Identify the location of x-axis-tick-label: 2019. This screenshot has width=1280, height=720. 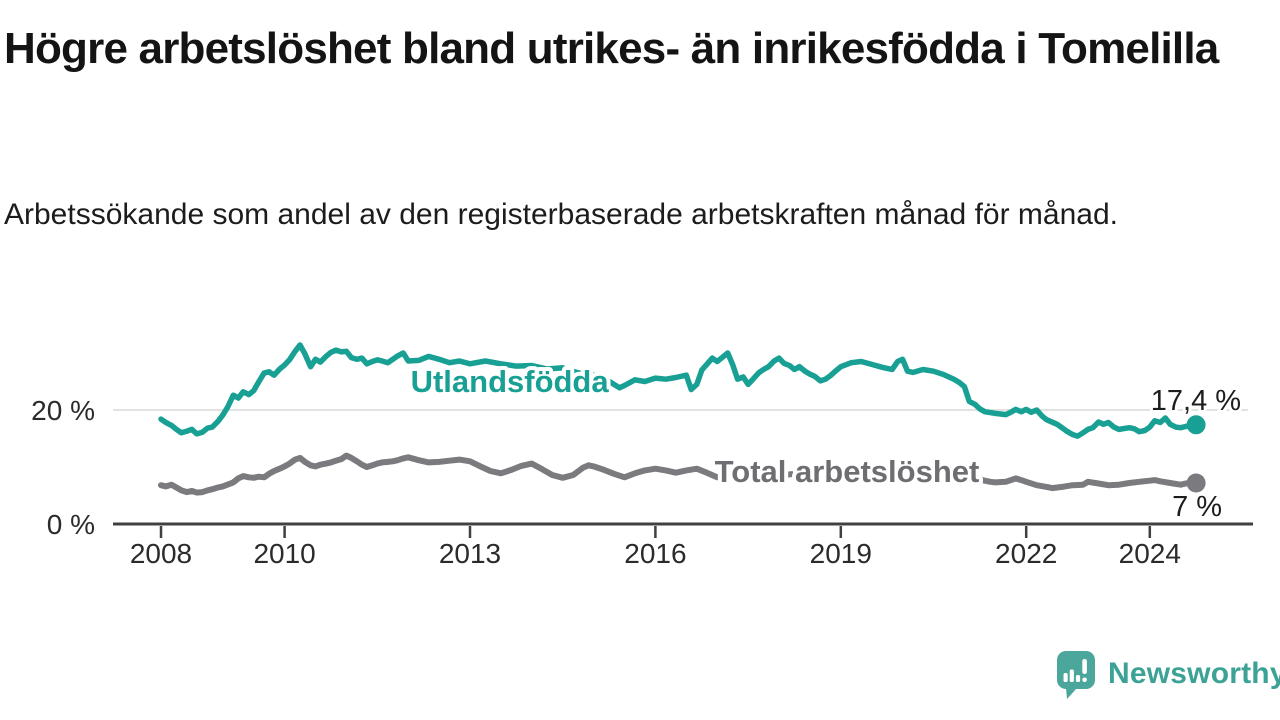
(841, 553).